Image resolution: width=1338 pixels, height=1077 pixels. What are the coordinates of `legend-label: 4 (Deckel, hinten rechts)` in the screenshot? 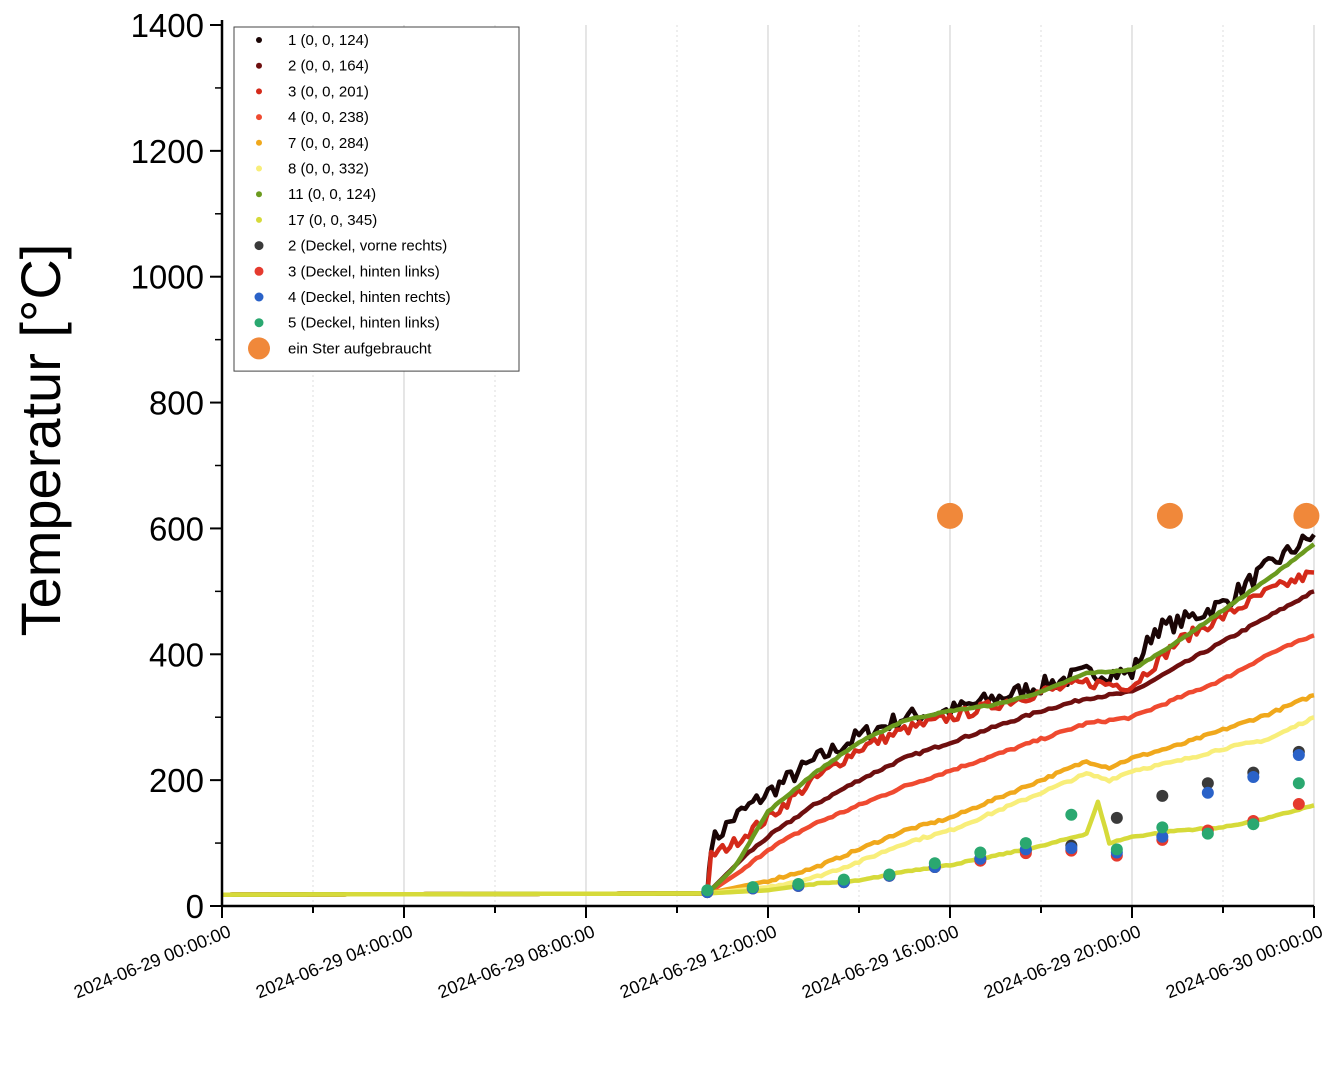 It's located at (369, 297).